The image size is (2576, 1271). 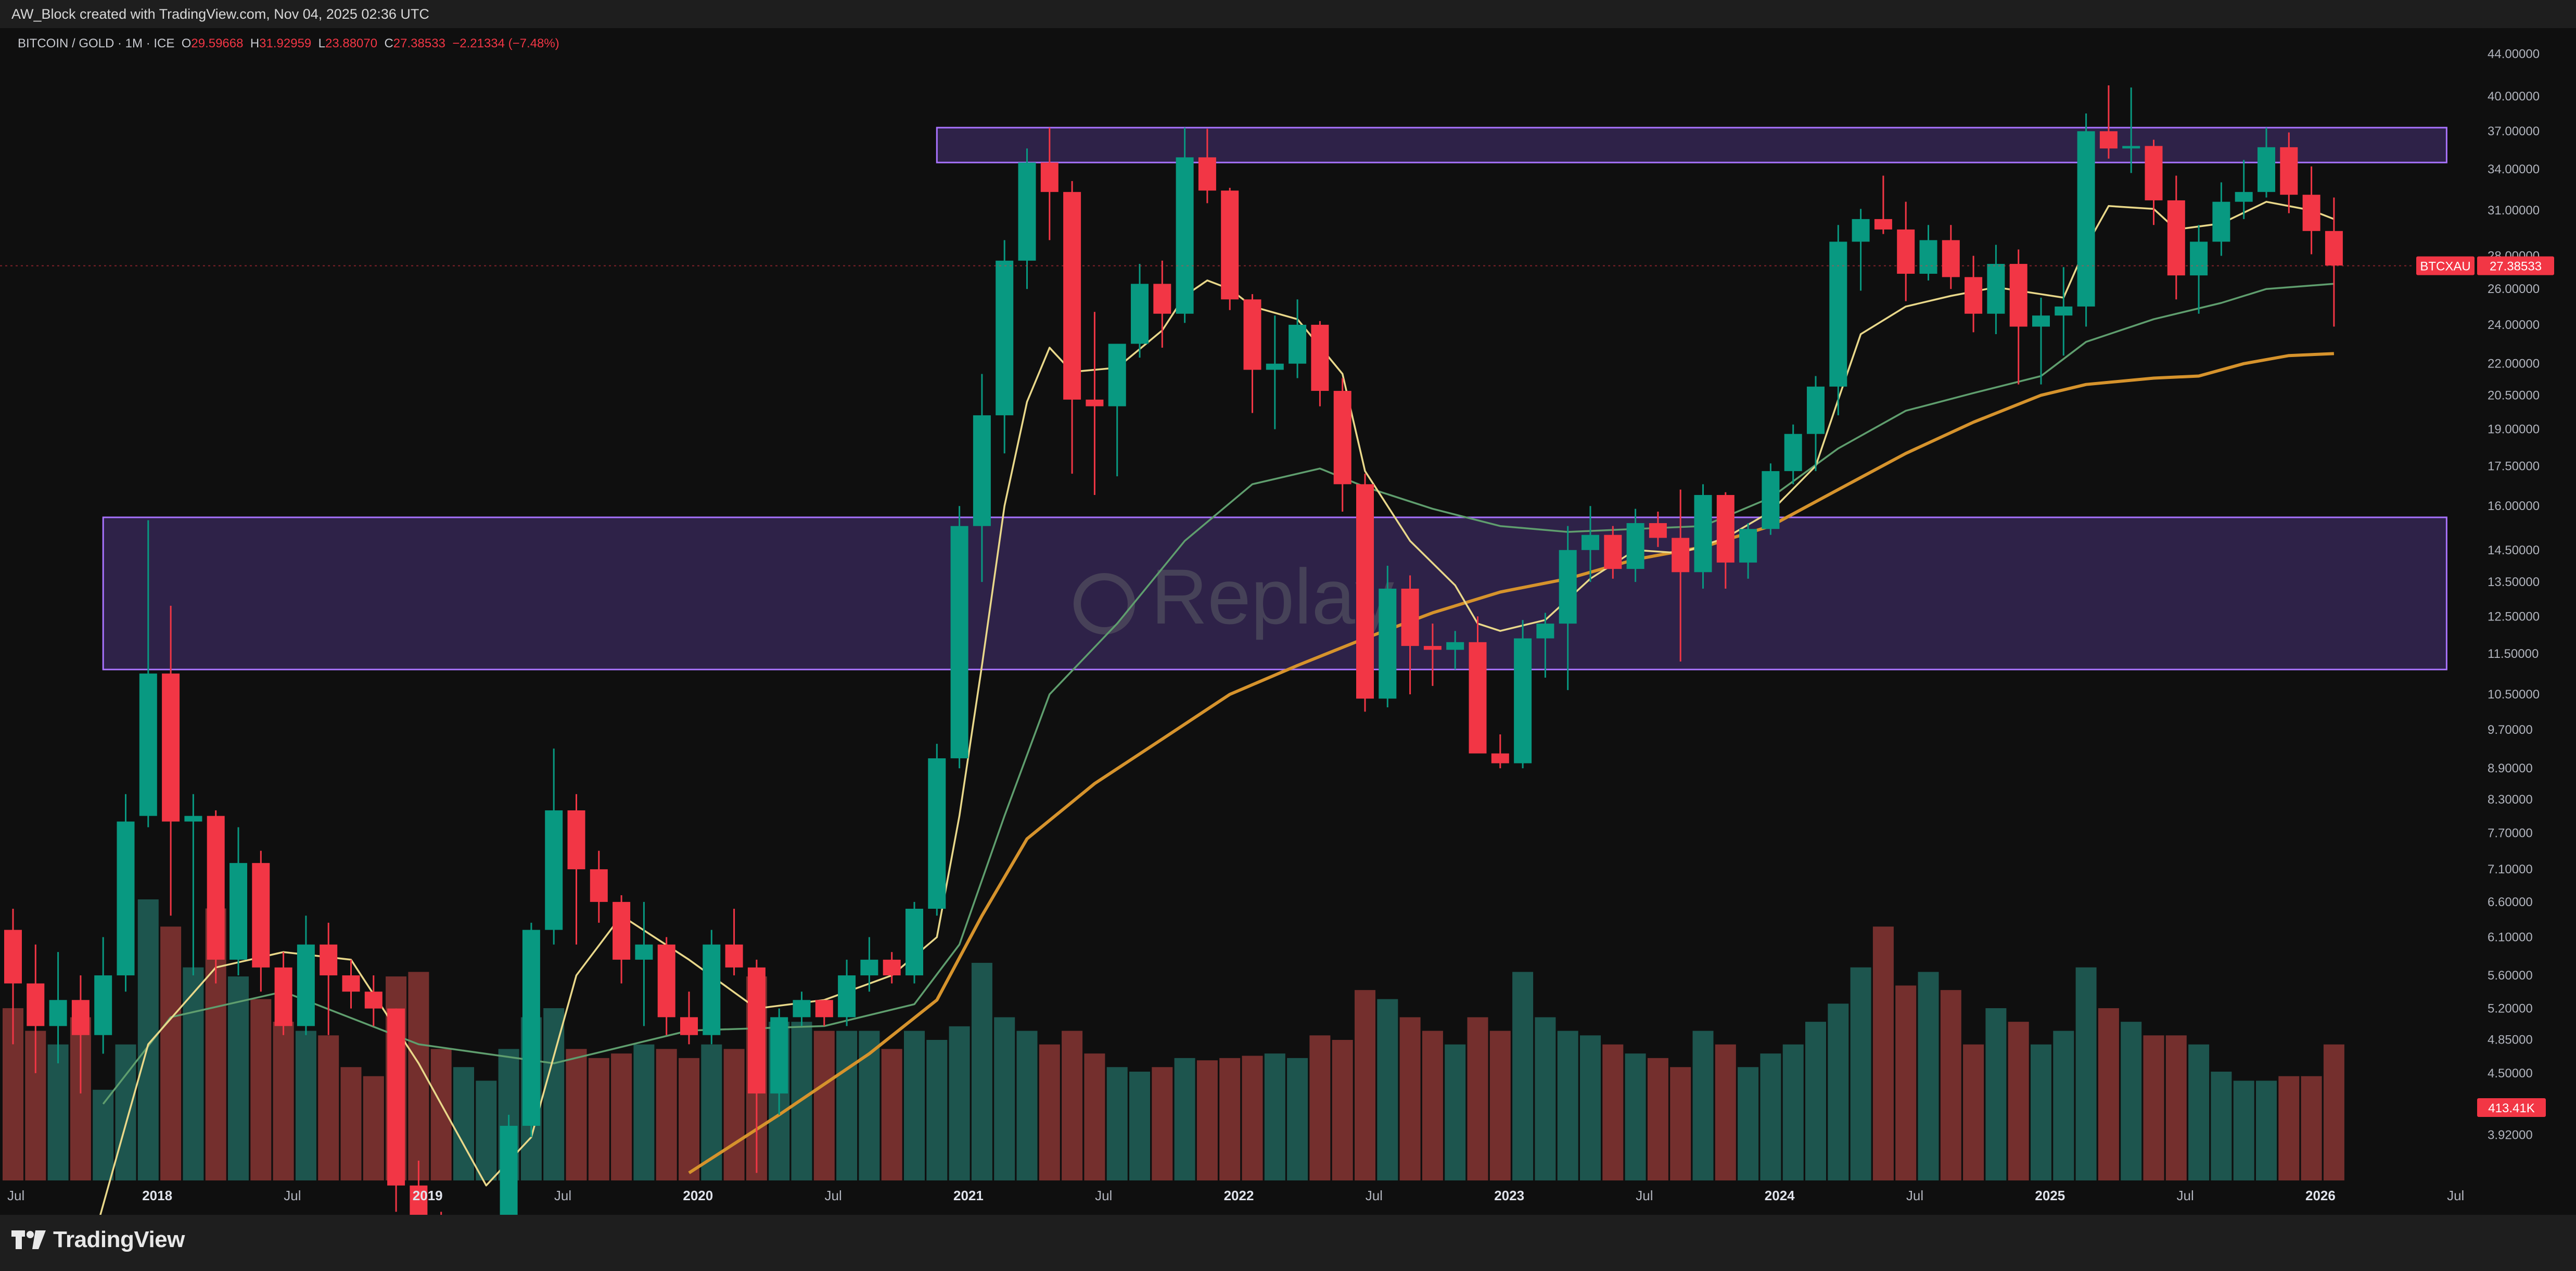 What do you see at coordinates (419, 43) in the screenshot?
I see `close-value: 27.38533` at bounding box center [419, 43].